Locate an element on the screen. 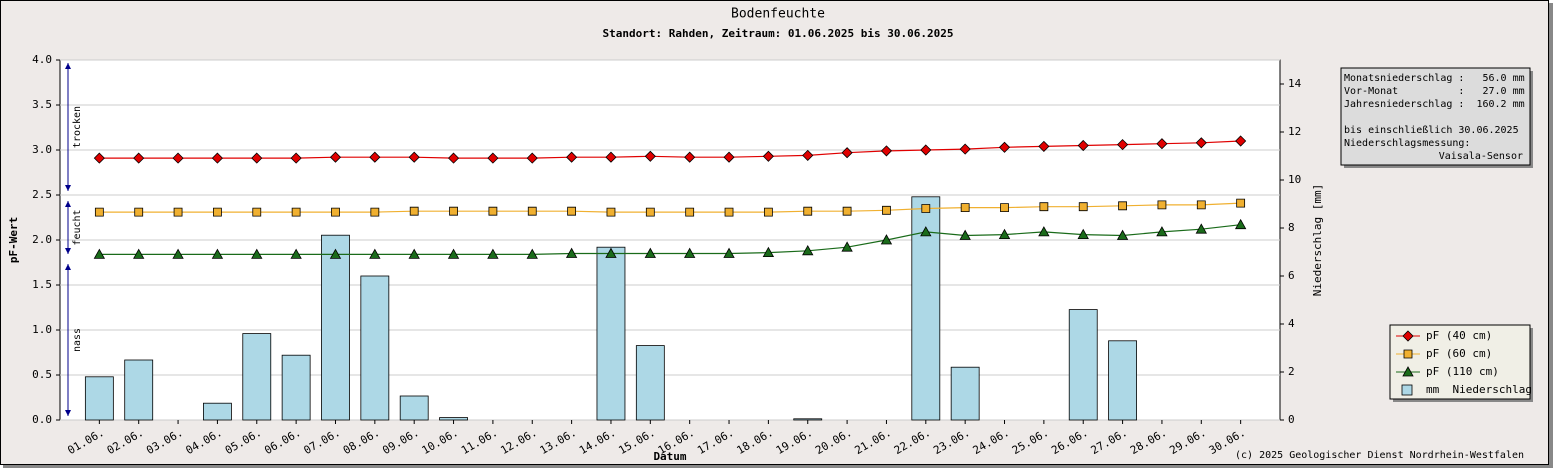  legend-label: mm Niederschlag is located at coordinates (1479, 389).